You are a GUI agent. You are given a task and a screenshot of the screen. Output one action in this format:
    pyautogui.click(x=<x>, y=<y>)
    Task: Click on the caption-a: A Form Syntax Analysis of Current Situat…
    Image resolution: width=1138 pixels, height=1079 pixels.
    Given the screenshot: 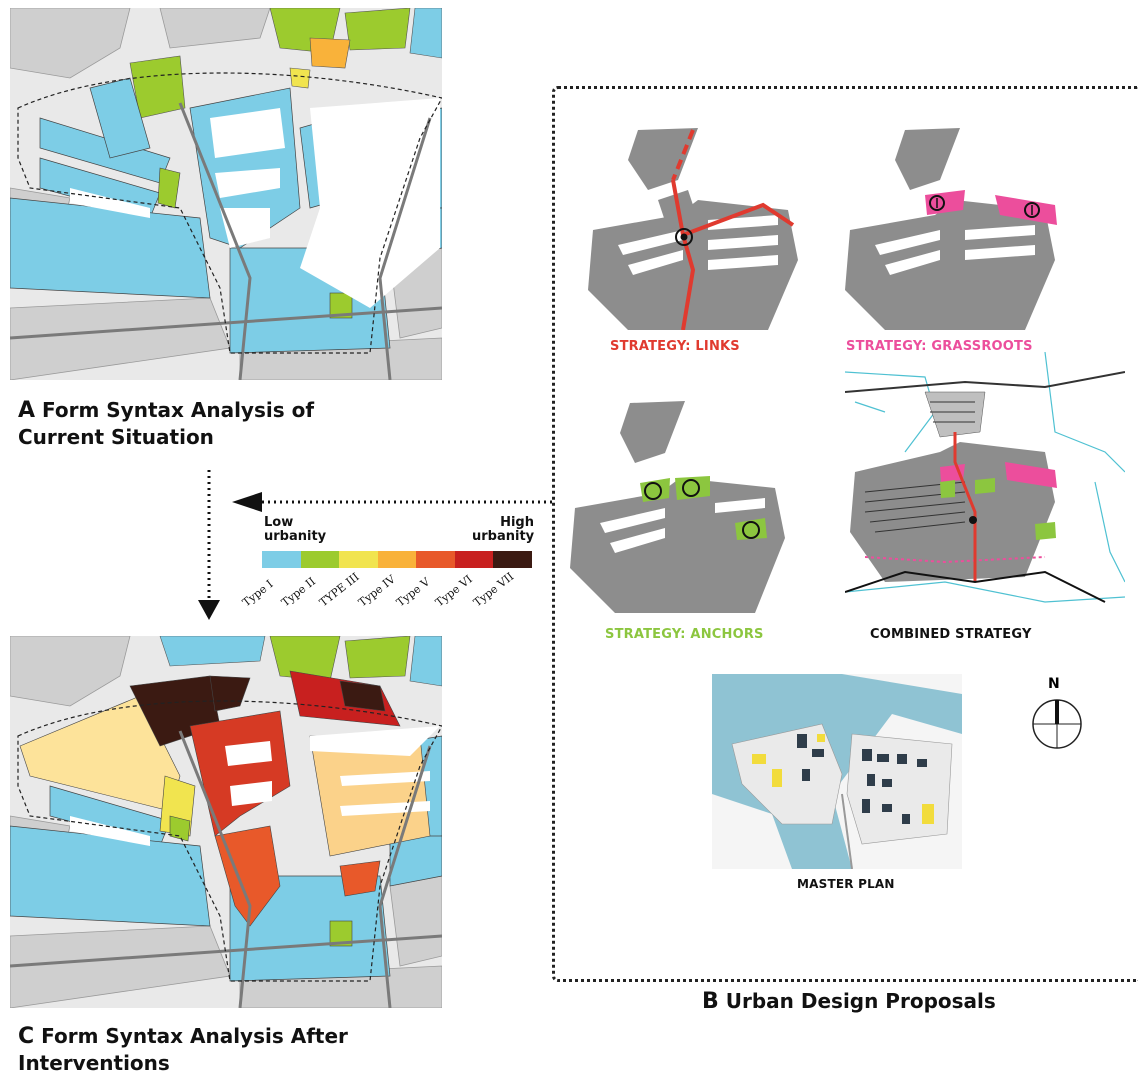 What is the action you would take?
    pyautogui.click(x=166, y=423)
    